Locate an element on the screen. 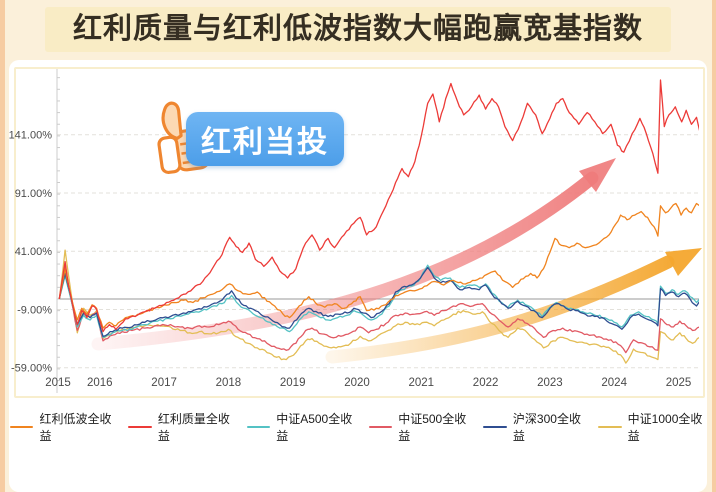 Image resolution: width=716 pixels, height=492 pixels. legend-label: 中证A500全收益 is located at coordinates (314, 427).